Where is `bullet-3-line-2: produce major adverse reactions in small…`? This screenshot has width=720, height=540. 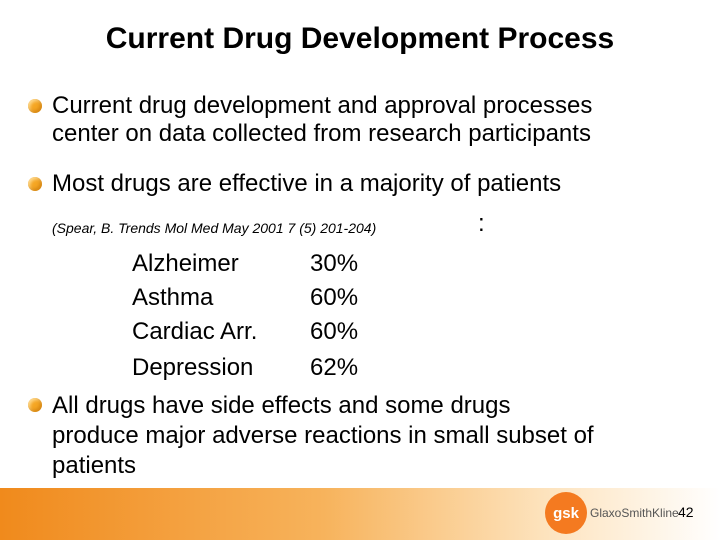 bullet-3-line-2: produce major adverse reactions in small… is located at coordinates (323, 435).